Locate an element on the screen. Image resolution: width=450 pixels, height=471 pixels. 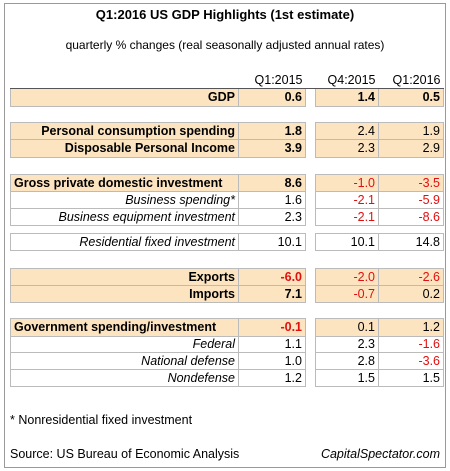
value-cell: 1.6 is located at coordinates (272, 199).